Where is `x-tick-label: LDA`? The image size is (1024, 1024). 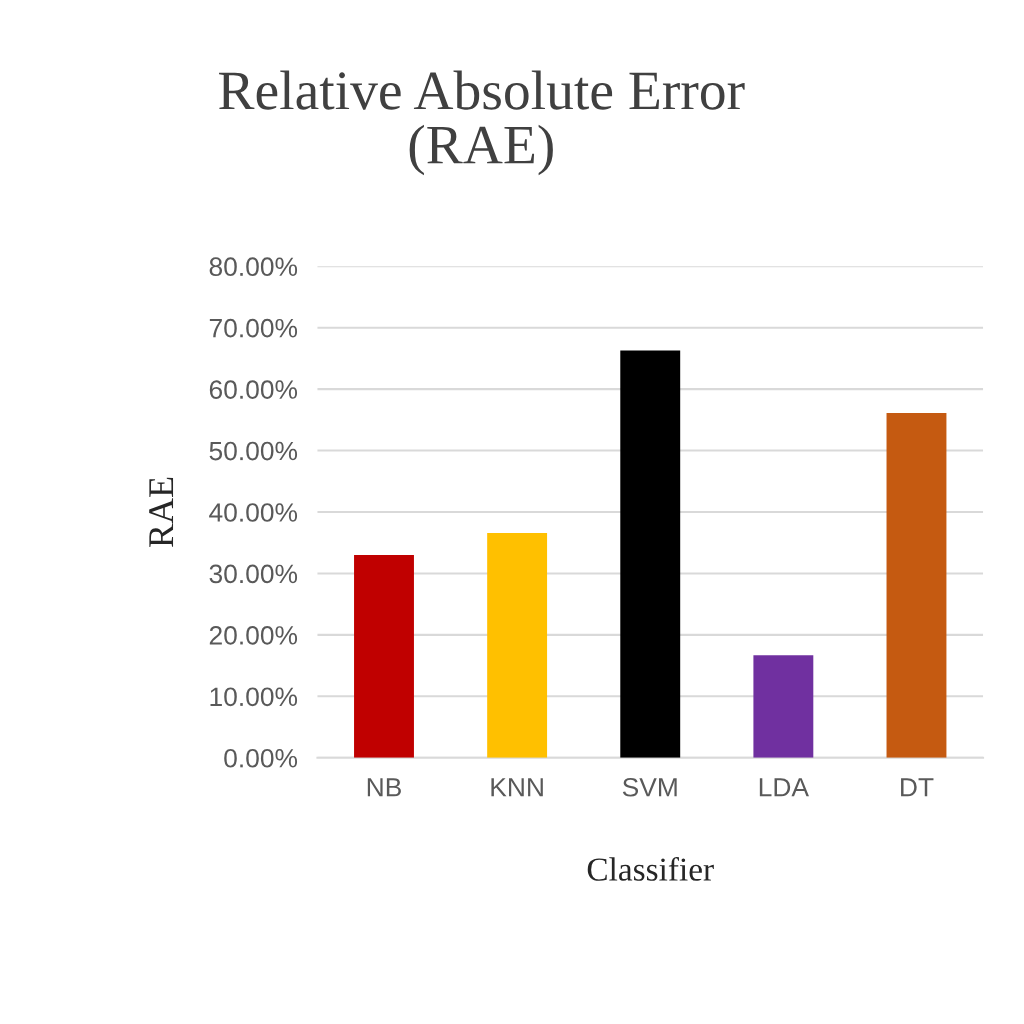 x-tick-label: LDA is located at coordinates (784, 787).